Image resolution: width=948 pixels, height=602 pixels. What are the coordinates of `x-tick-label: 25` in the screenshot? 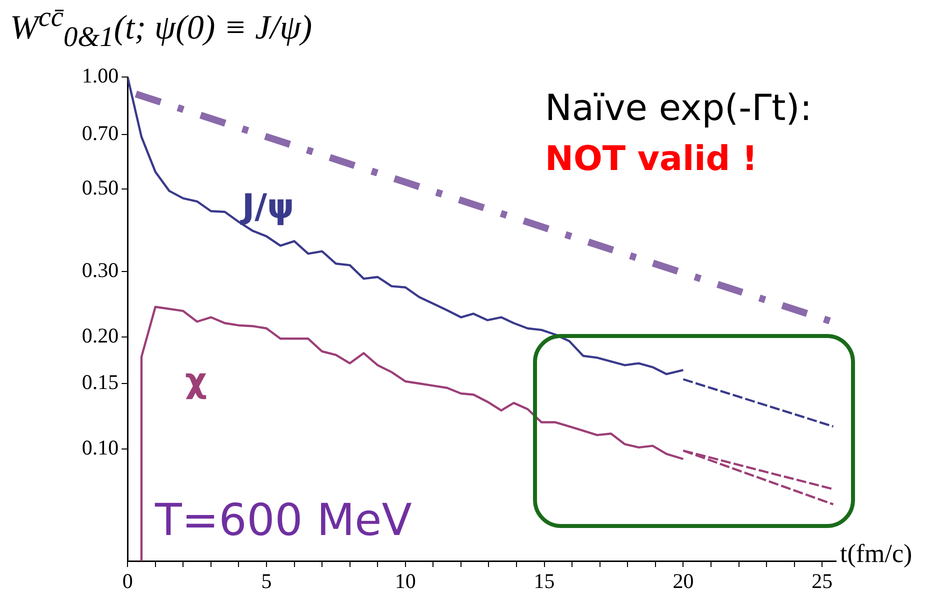 It's located at (822, 581).